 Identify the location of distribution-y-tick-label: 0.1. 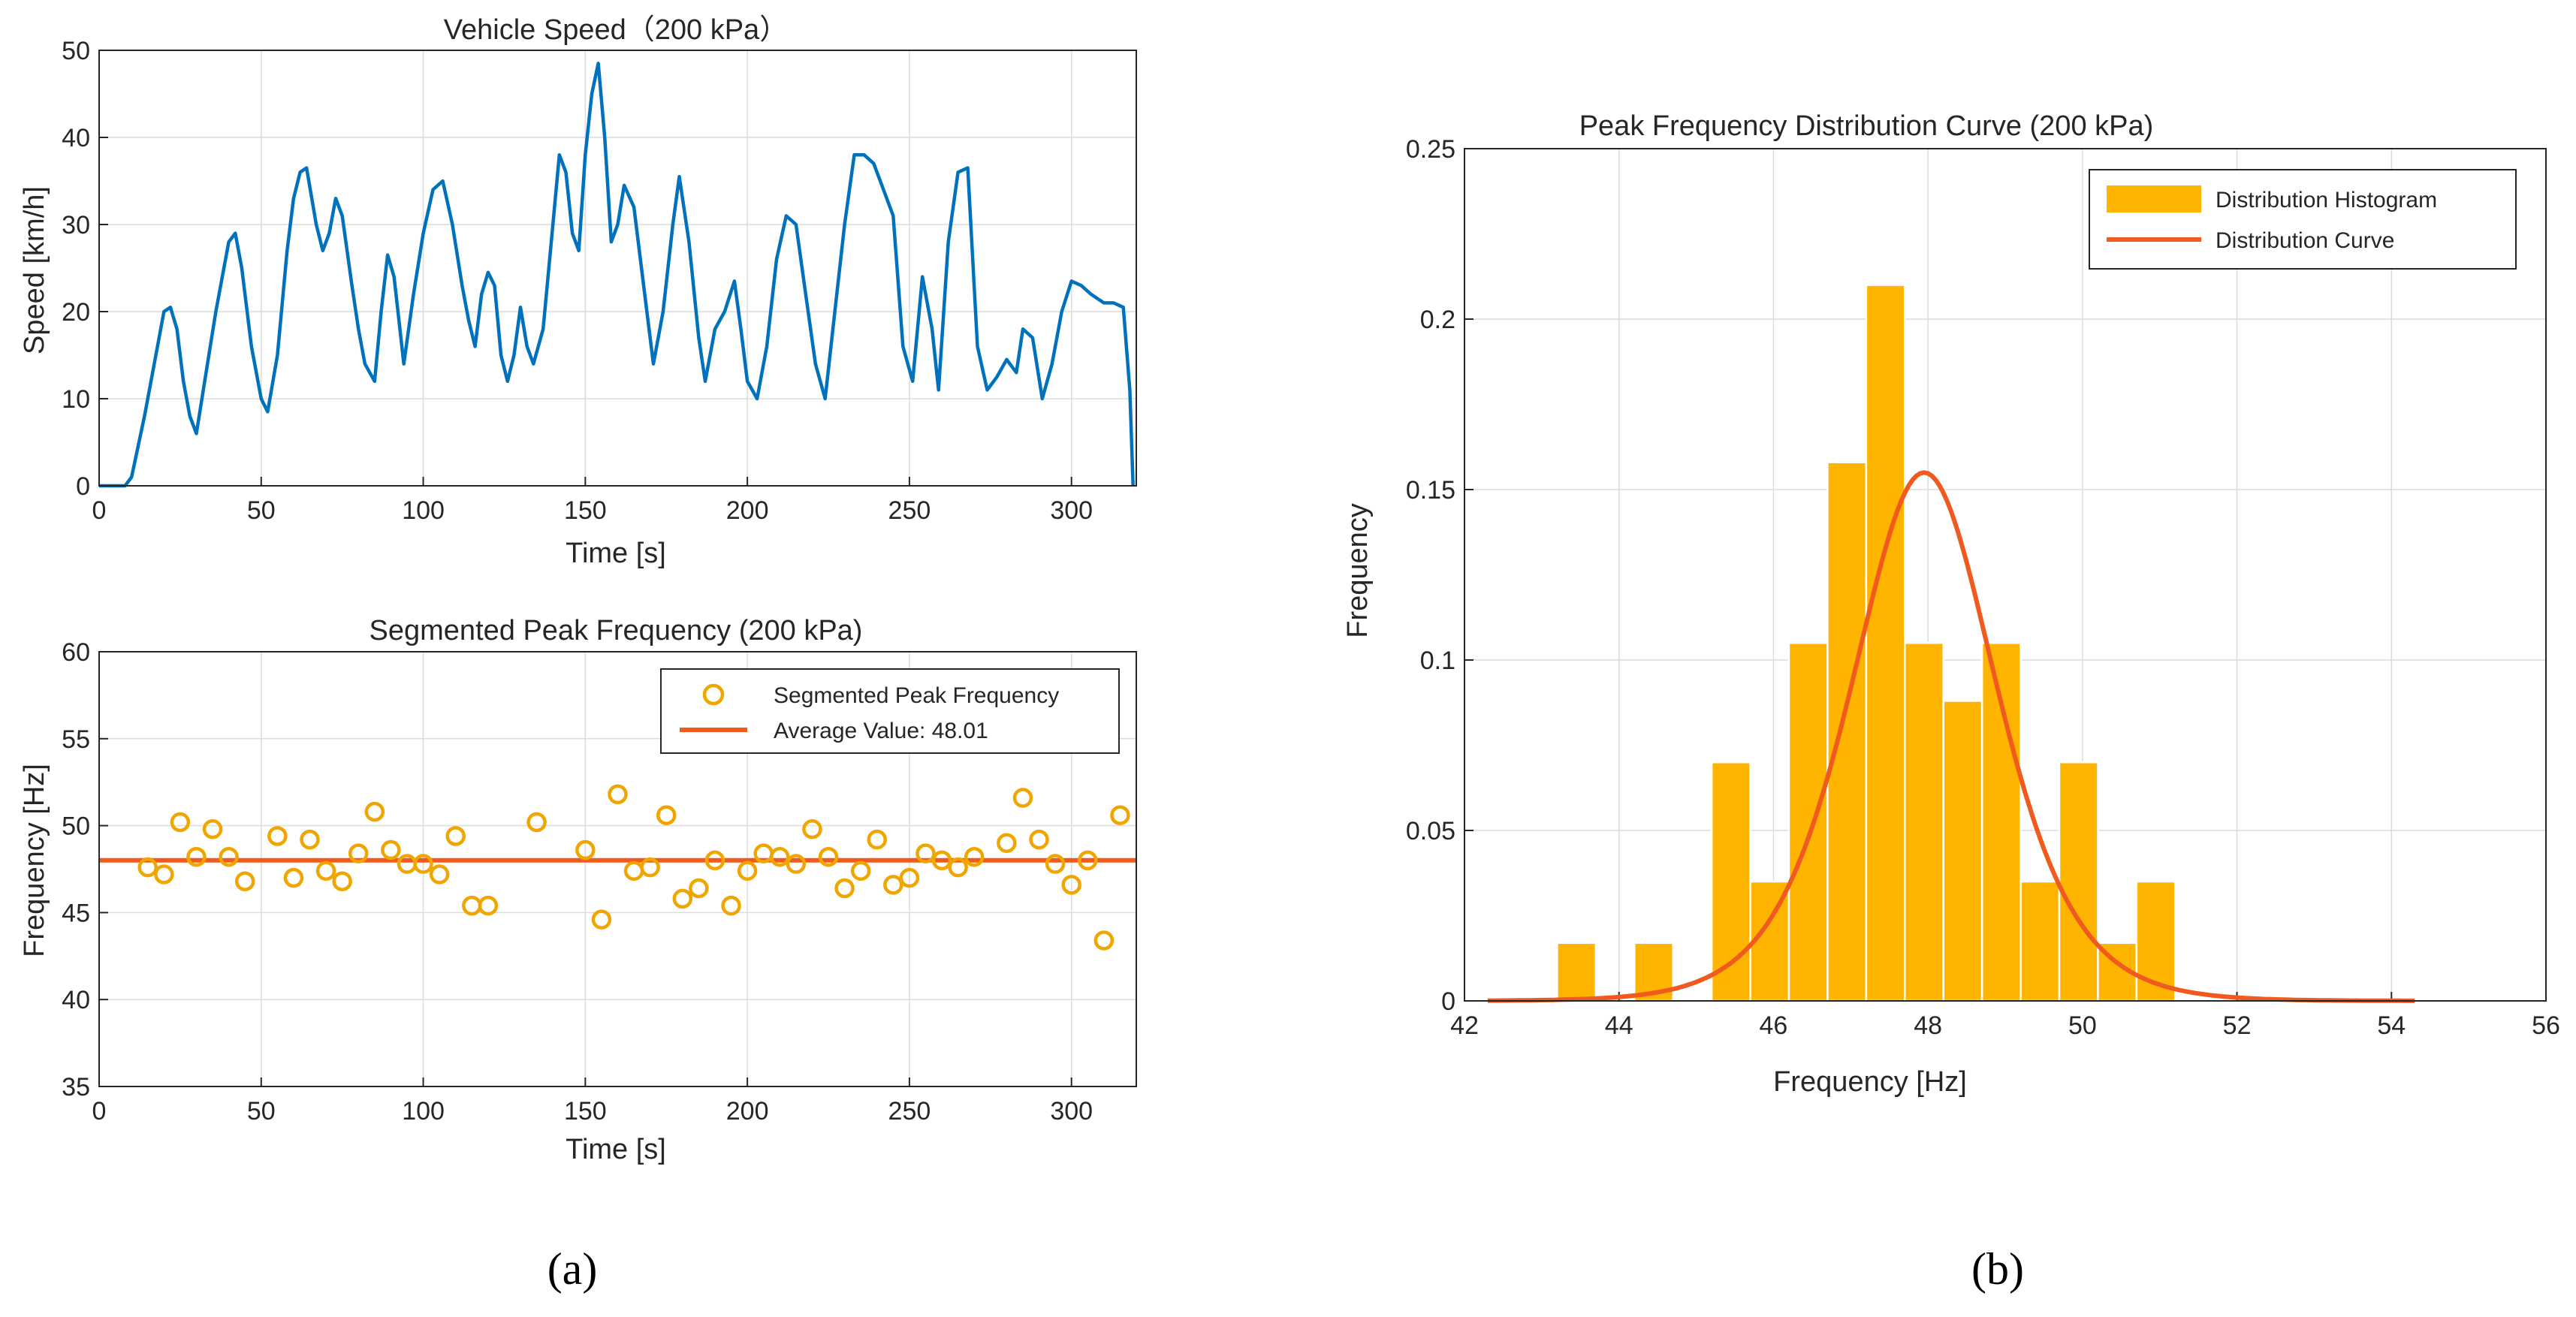
(1437, 660).